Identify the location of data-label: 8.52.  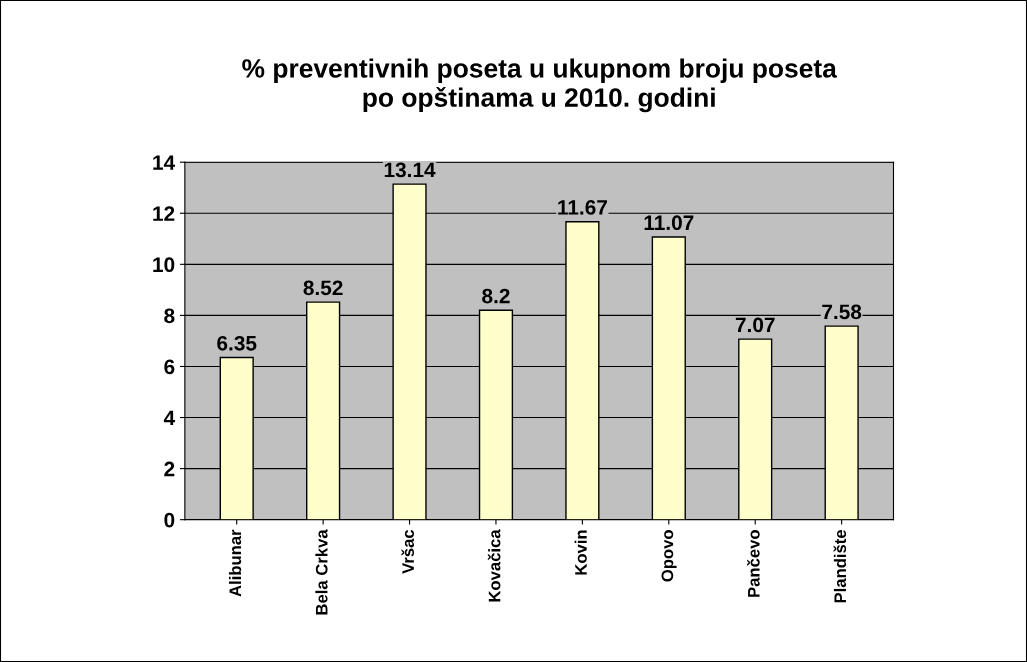
(323, 288).